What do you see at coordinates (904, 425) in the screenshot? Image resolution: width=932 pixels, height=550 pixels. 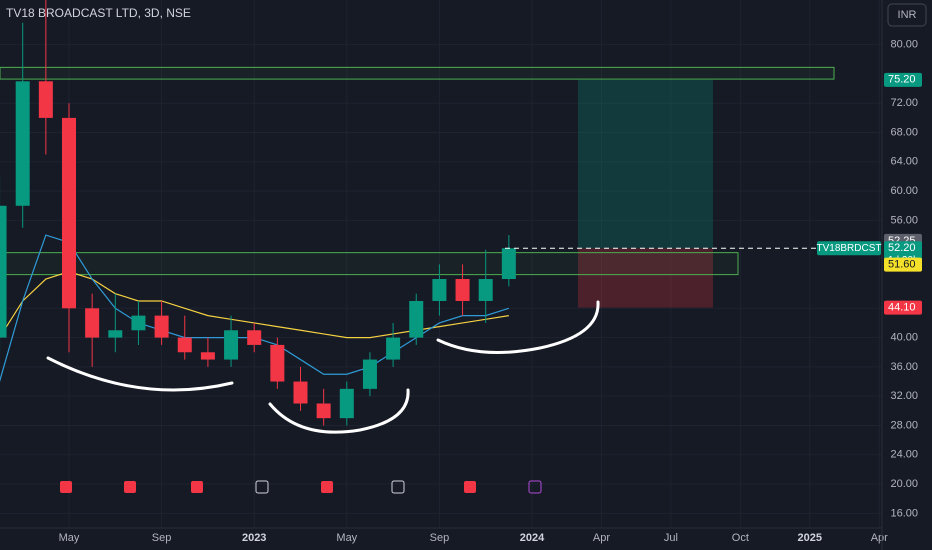 I see `y-tick-label: 28.00` at bounding box center [904, 425].